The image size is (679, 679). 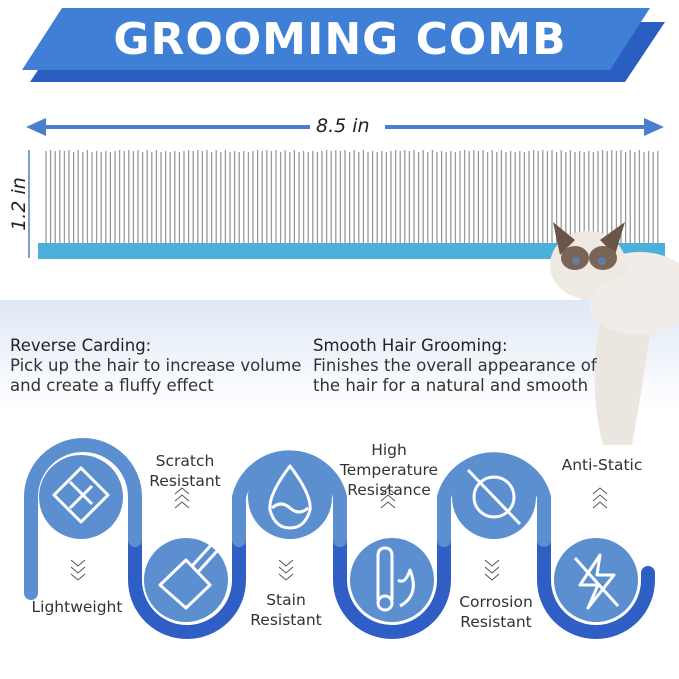 I want to click on page-title: GROOMING COMB, so click(x=340, y=39).